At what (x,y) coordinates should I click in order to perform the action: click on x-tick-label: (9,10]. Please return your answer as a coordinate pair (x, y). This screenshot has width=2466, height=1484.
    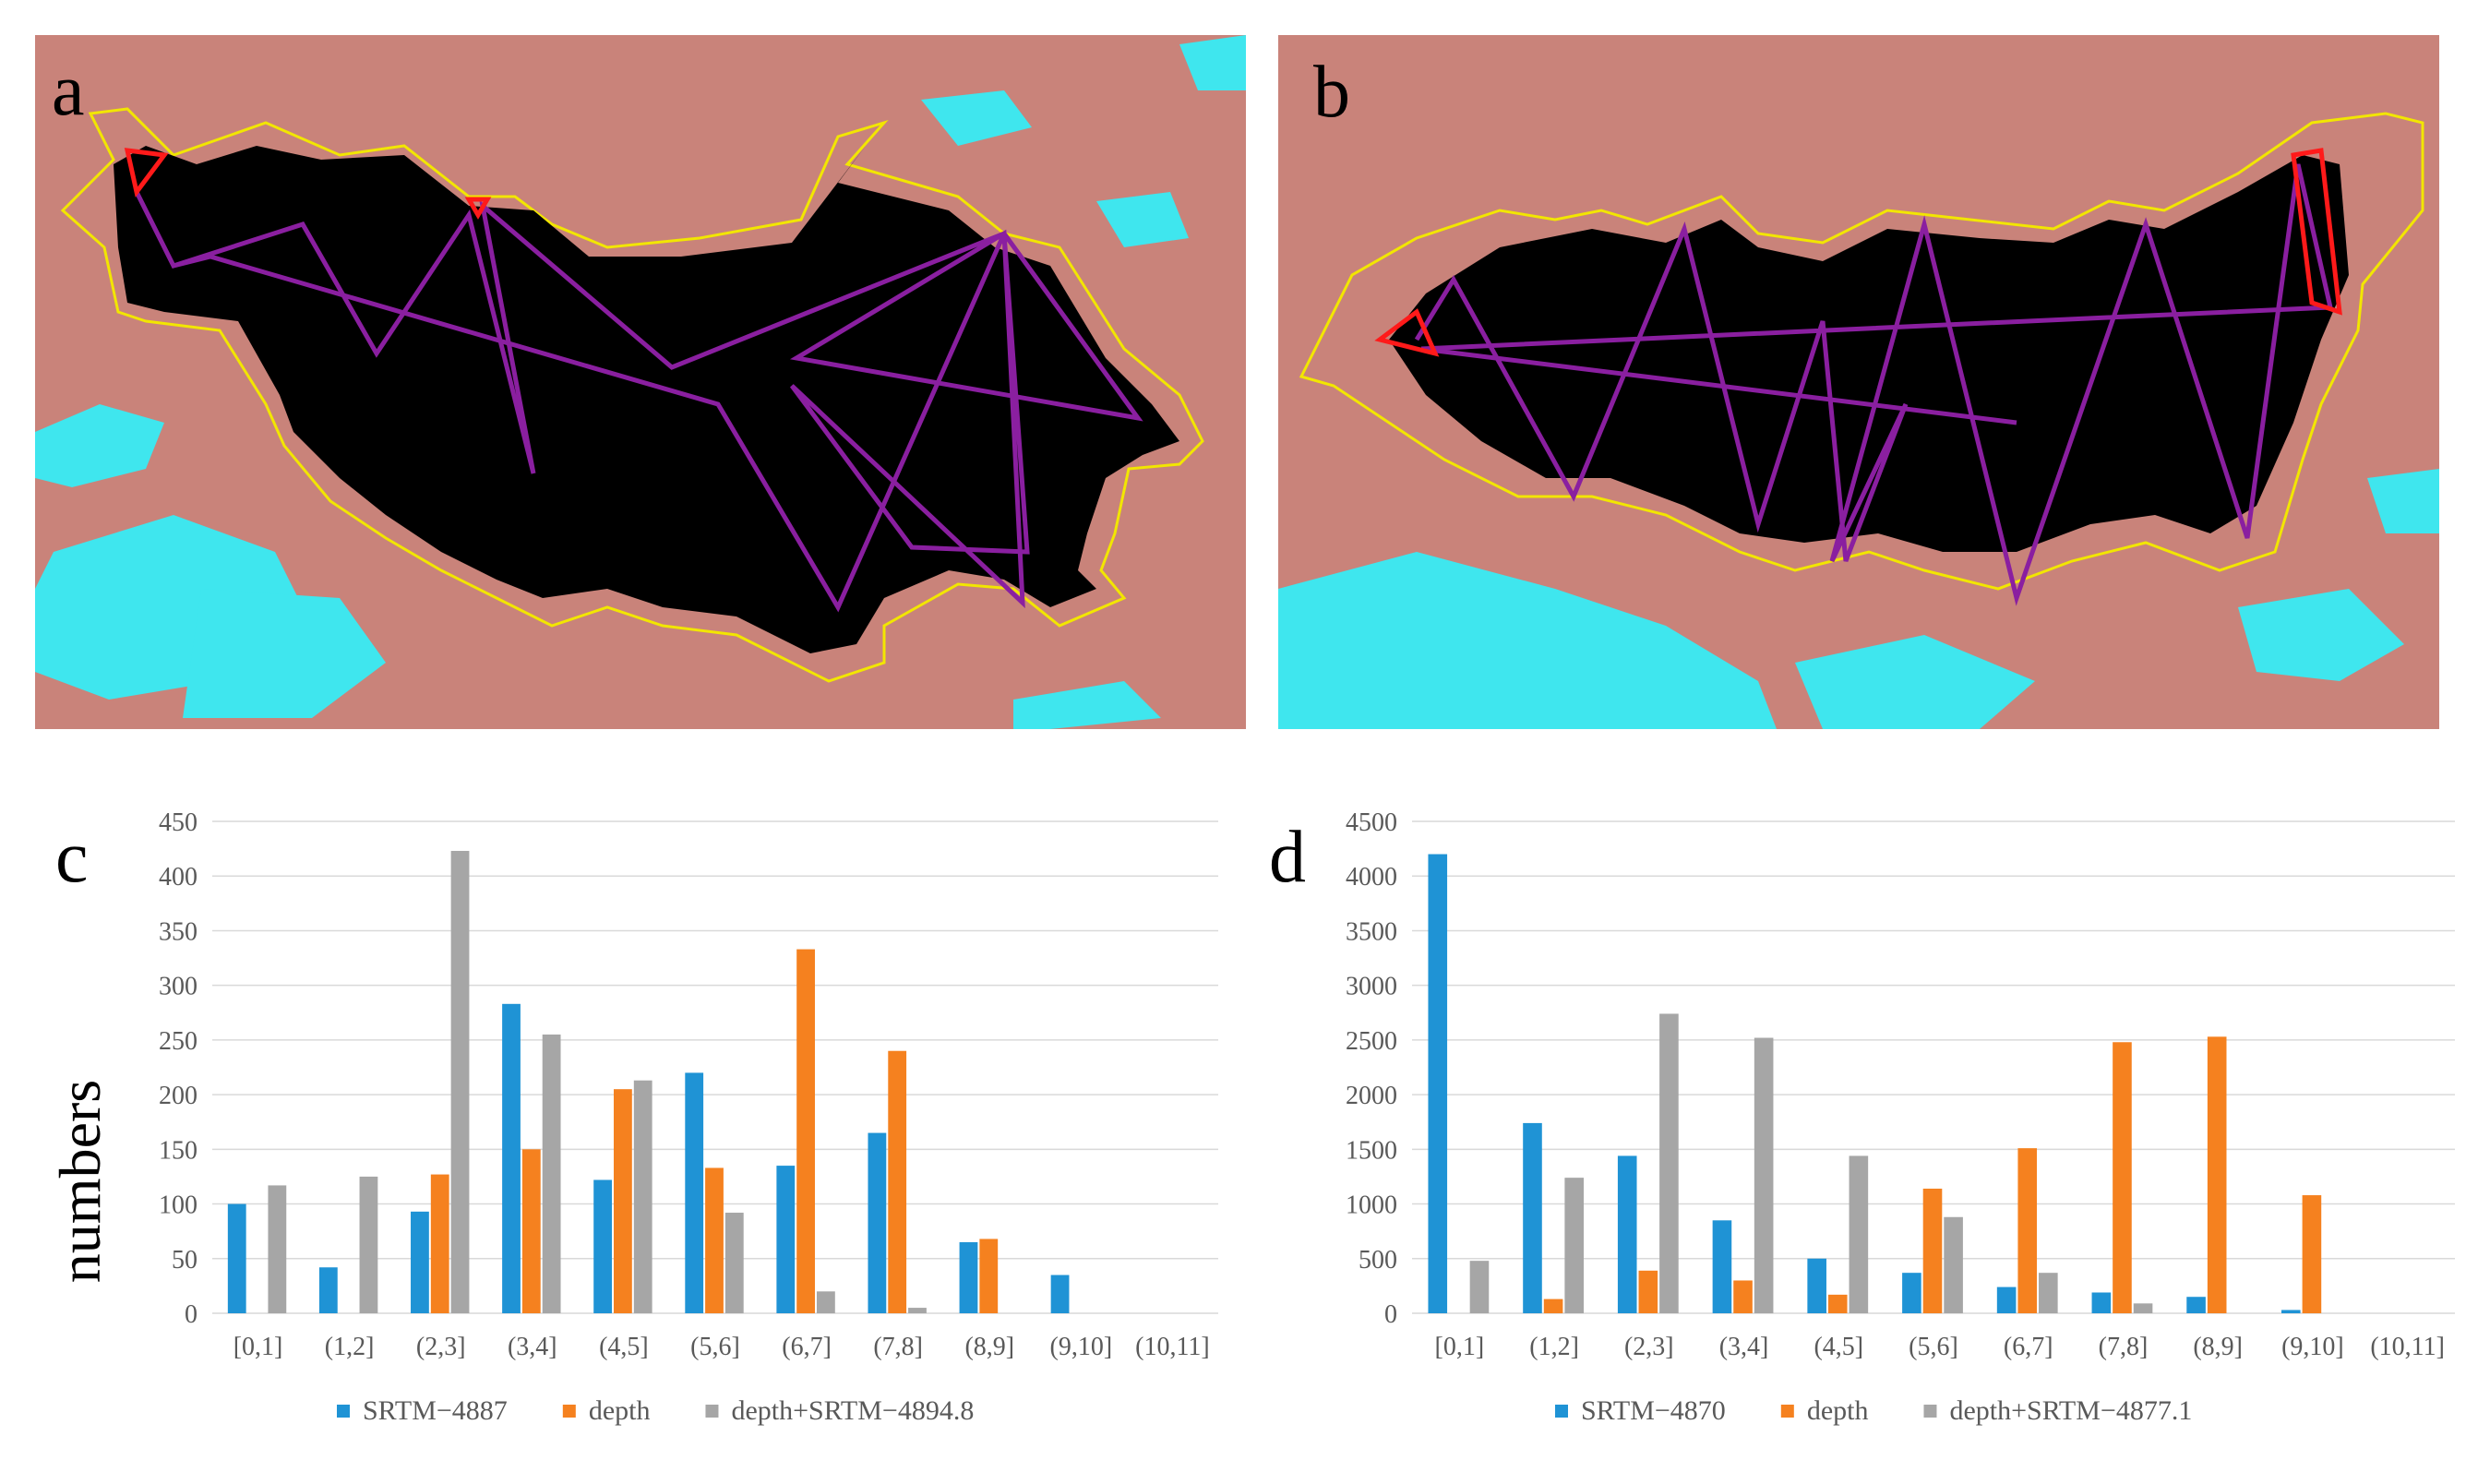
    Looking at the image, I should click on (1081, 1347).